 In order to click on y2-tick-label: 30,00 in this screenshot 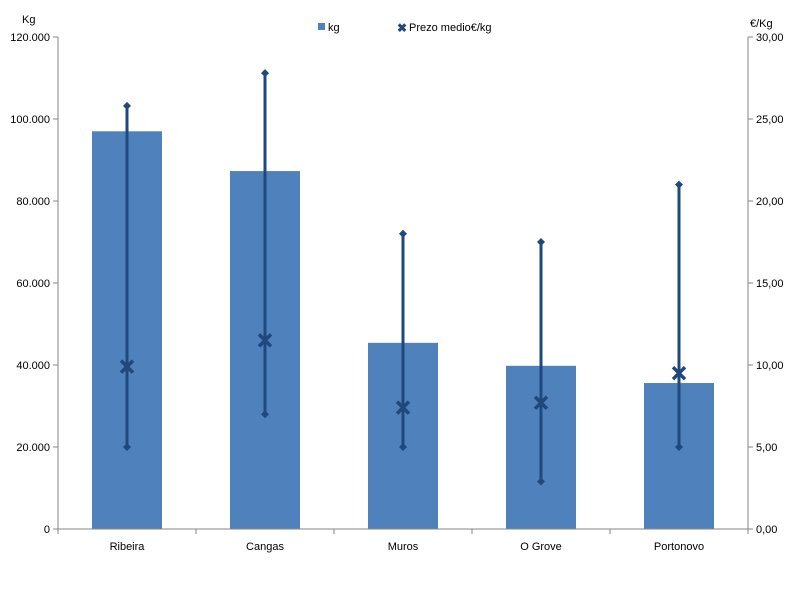, I will do `click(770, 38)`.